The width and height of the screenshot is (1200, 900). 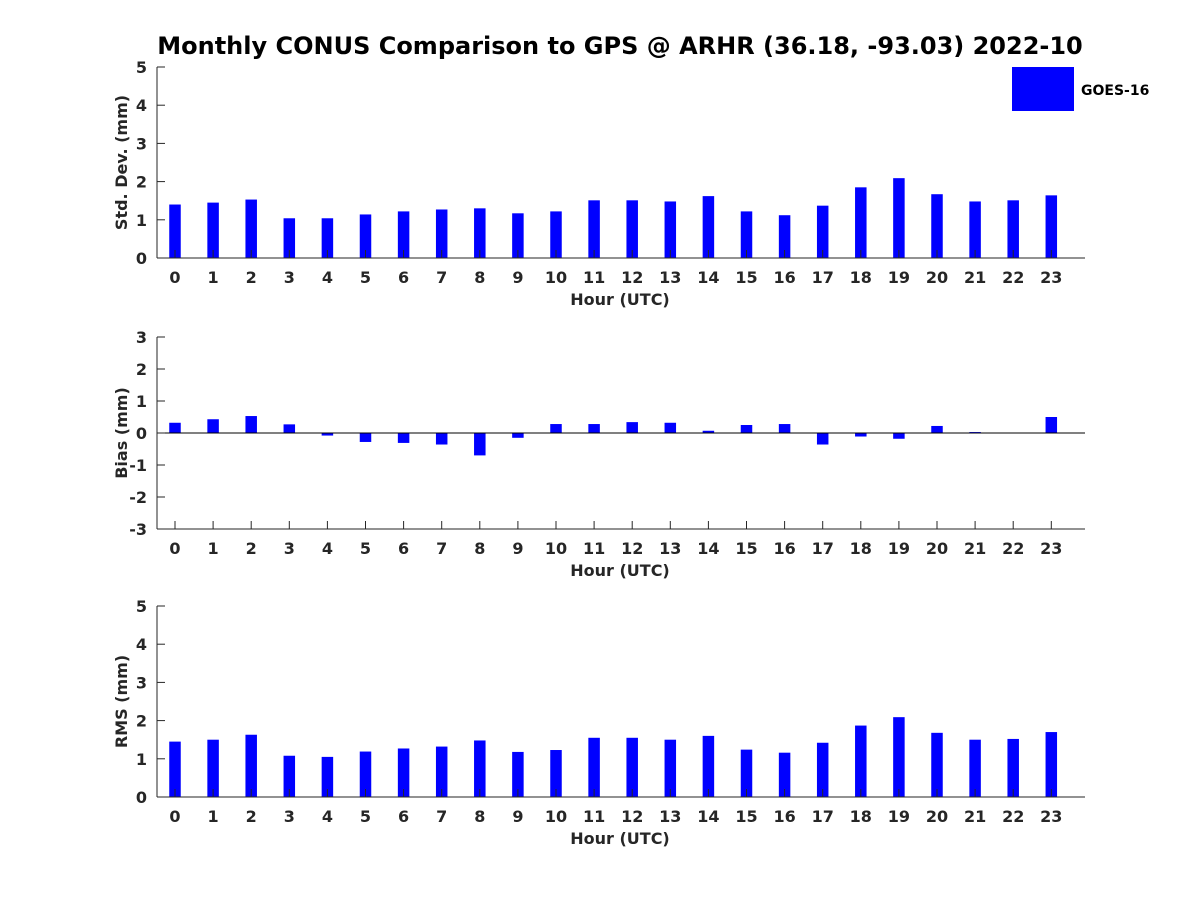 What do you see at coordinates (174, 277) in the screenshot?
I see `x-tick-label: 0` at bounding box center [174, 277].